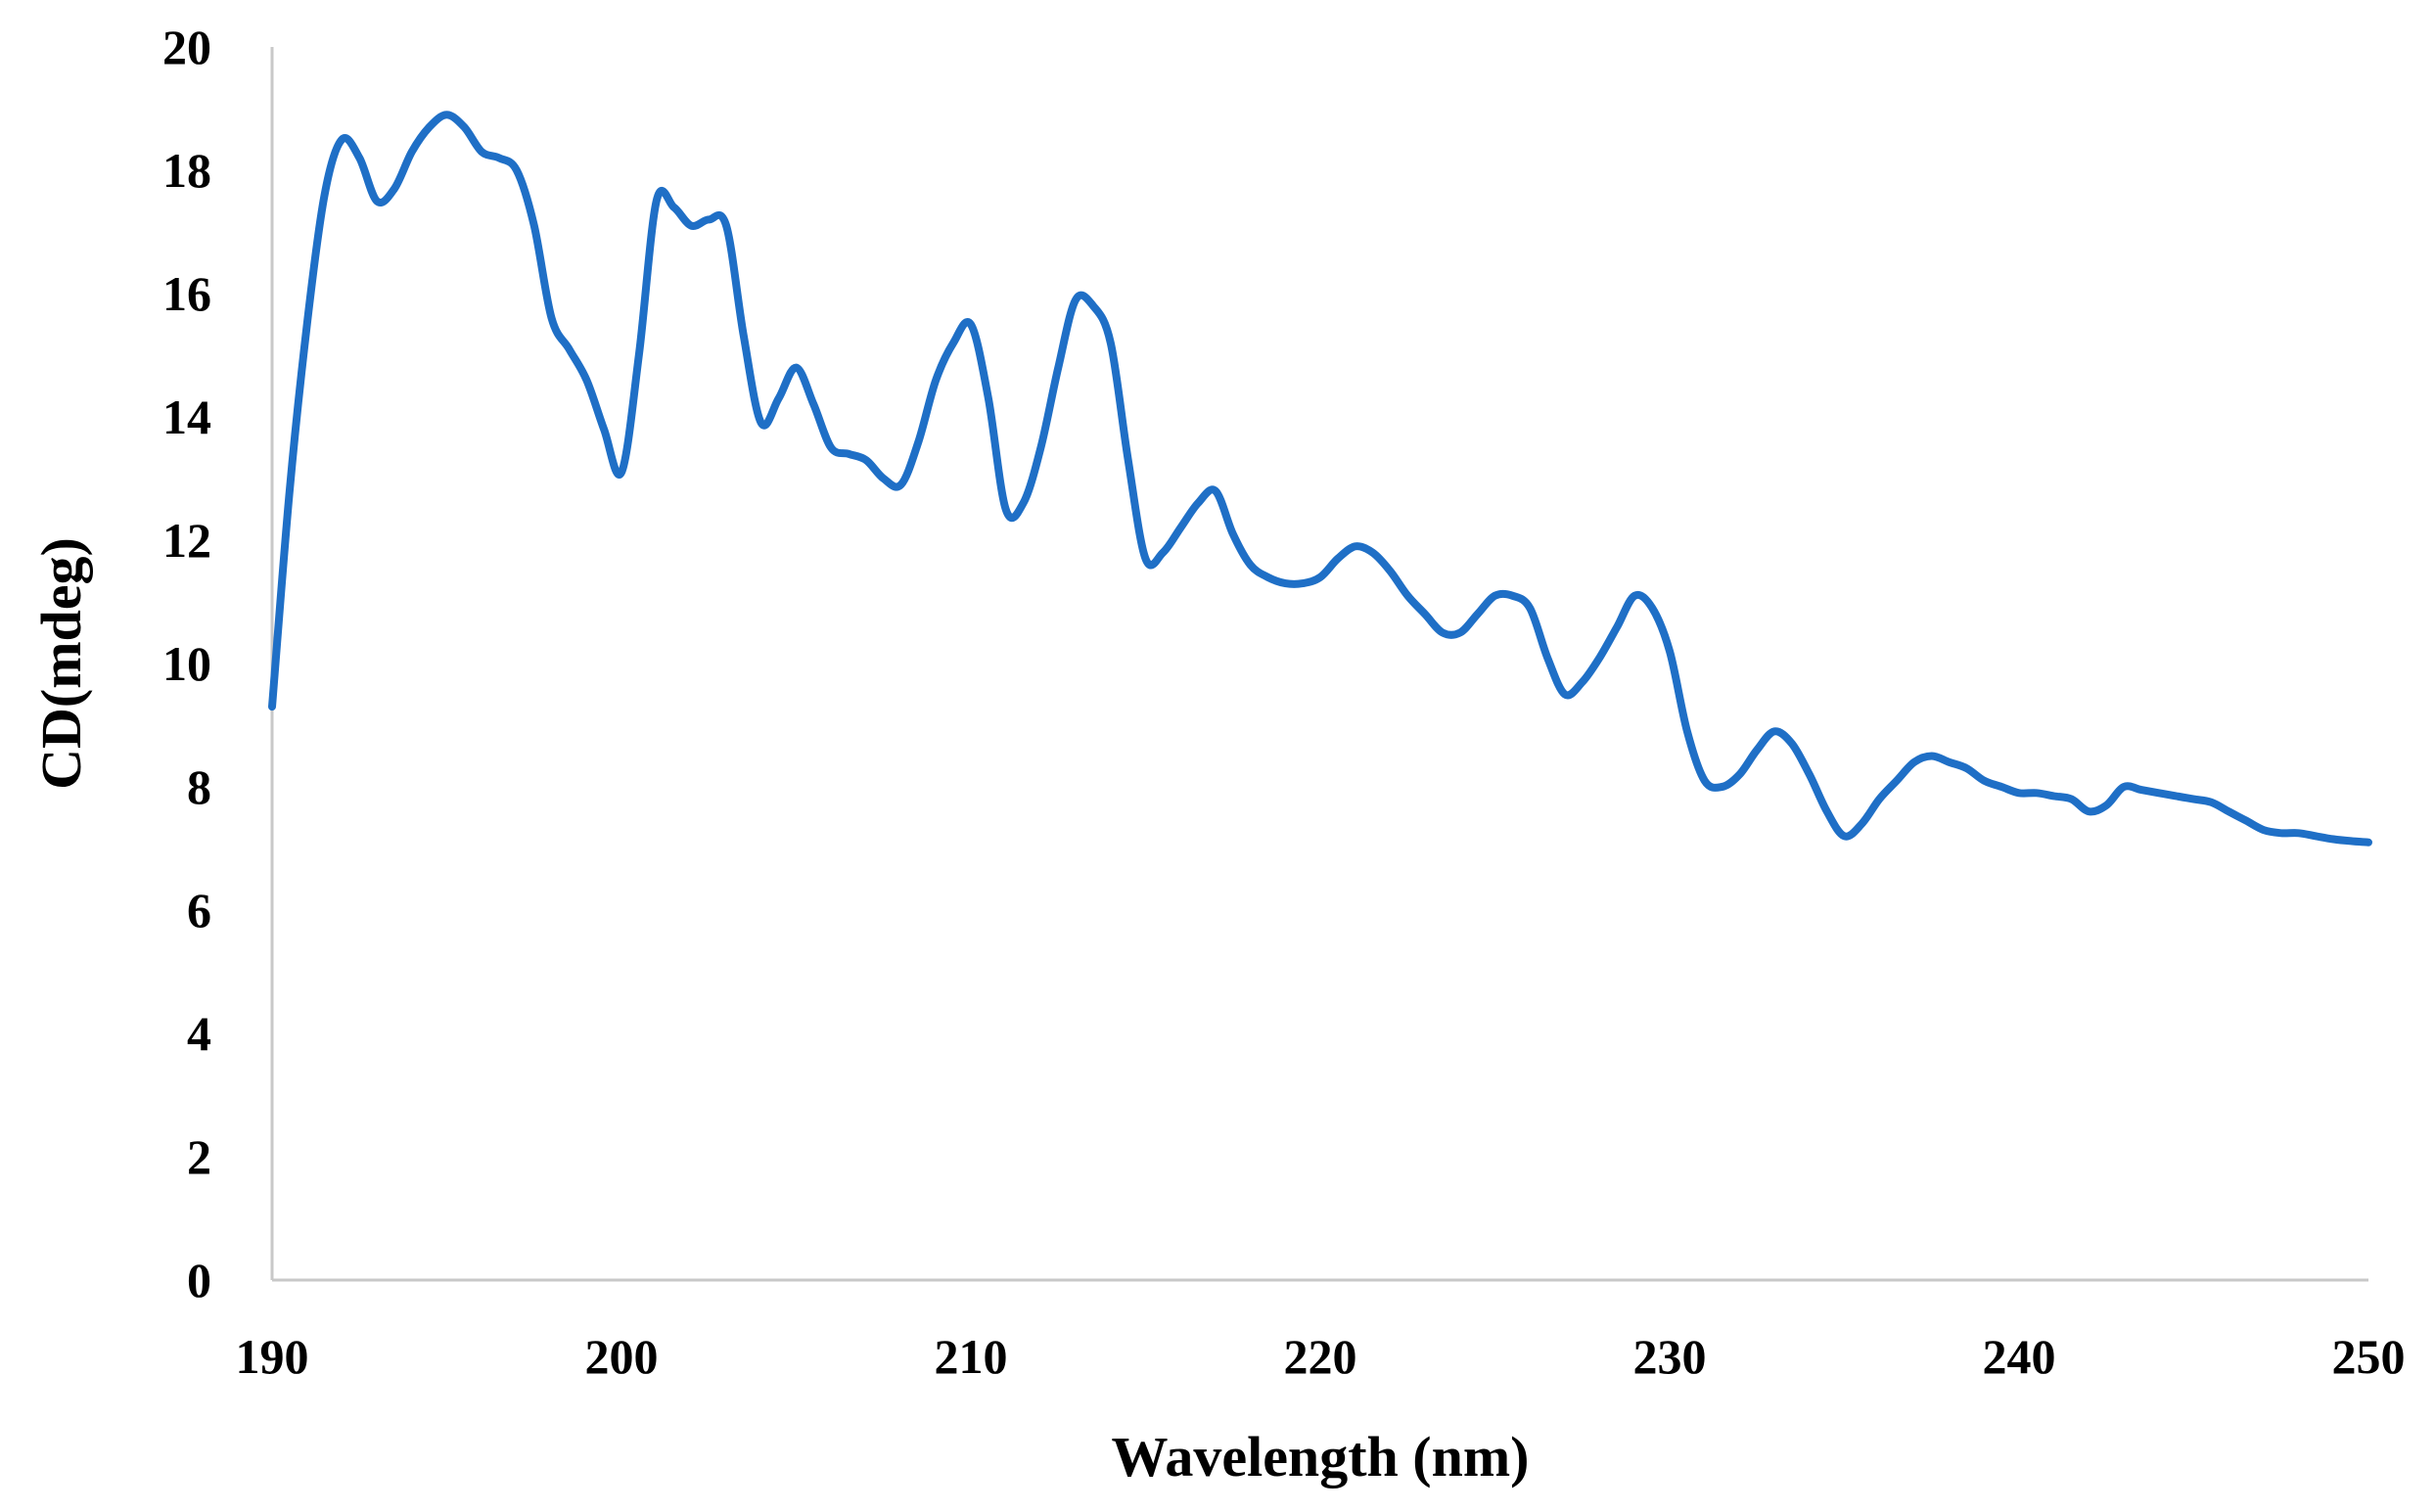 The image size is (2435, 1512). What do you see at coordinates (187, 540) in the screenshot?
I see `y-tick-label: 12` at bounding box center [187, 540].